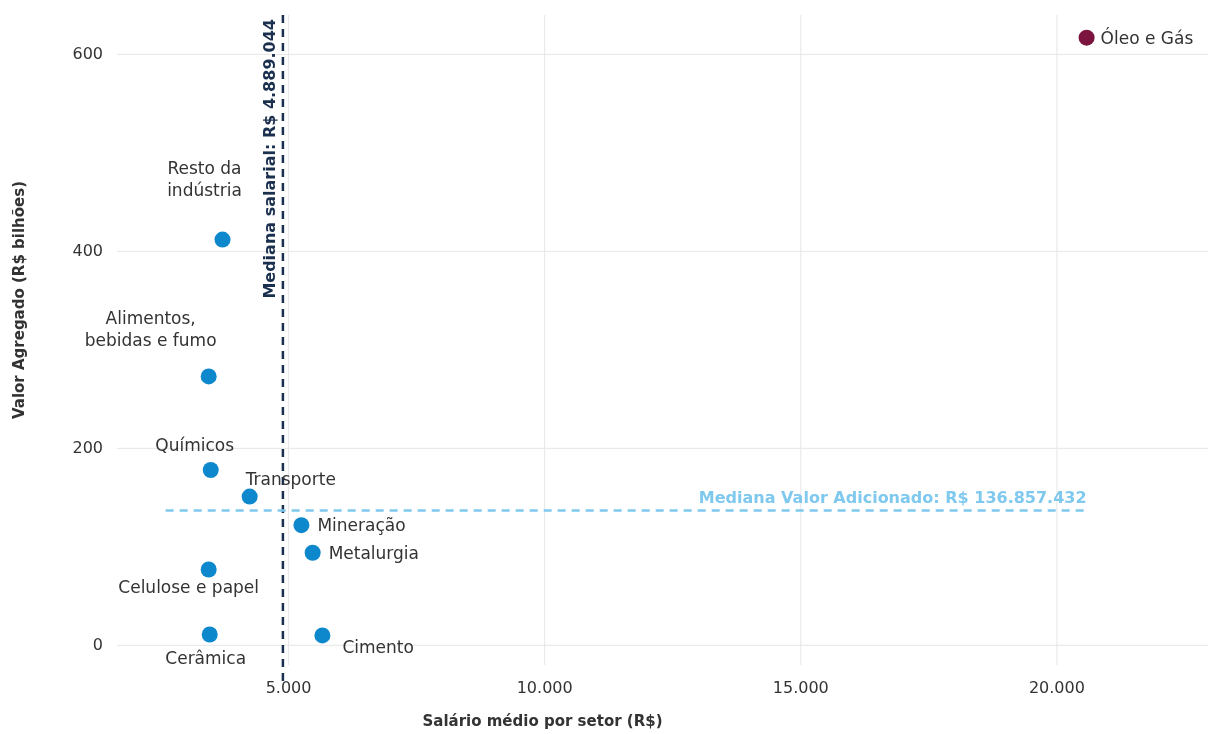 This screenshot has width=1208, height=734. Describe the element at coordinates (290, 478) in the screenshot. I see `annotation: Transporte` at that location.